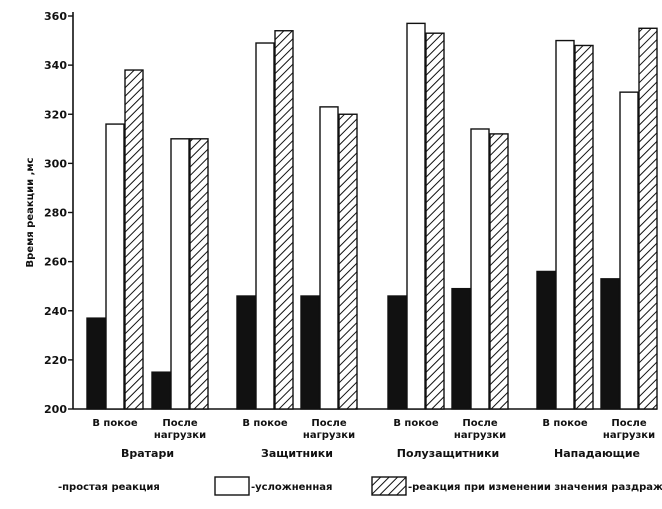  What do you see at coordinates (55, 311) in the screenshot?
I see `y-tick-label: 240` at bounding box center [55, 311].